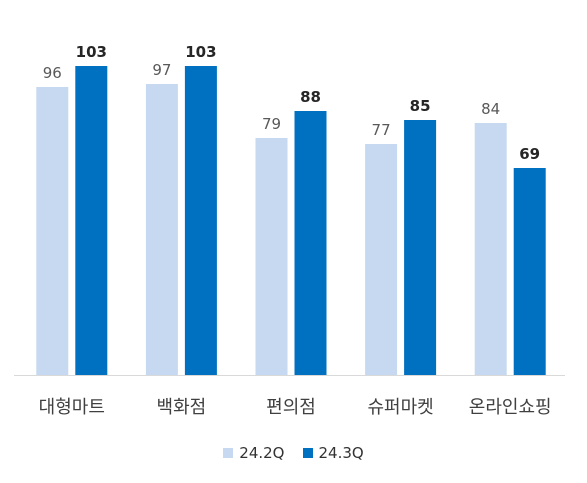 The width and height of the screenshot is (587, 483). I want to click on bar-24.2Q-대형마트, so click(52, 231).